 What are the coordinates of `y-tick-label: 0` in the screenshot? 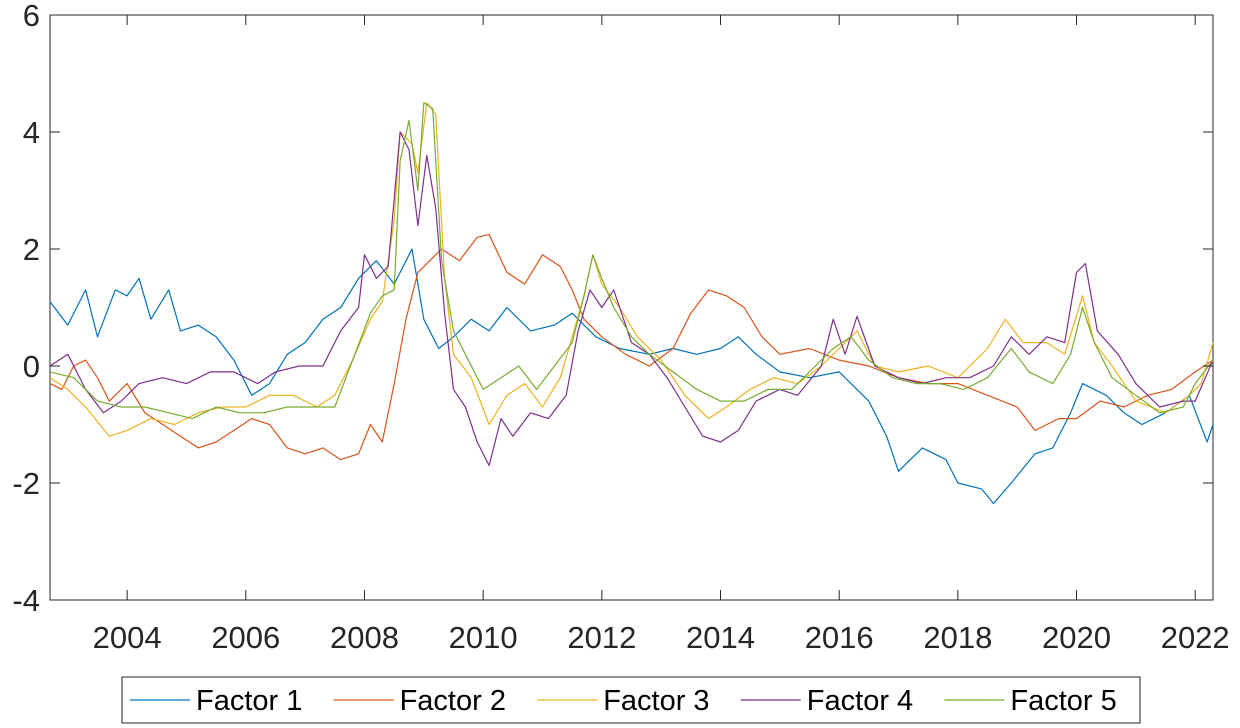 It's located at (31, 366).